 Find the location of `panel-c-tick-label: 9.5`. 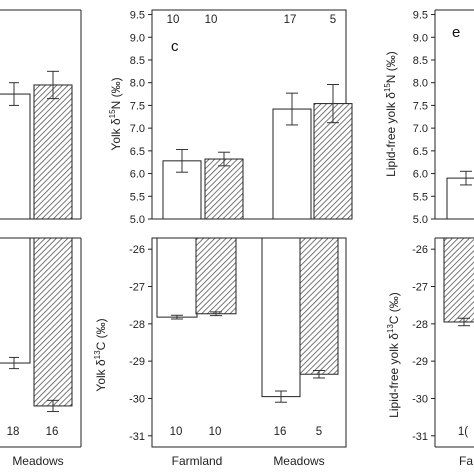

panel-c-tick-label: 9.5 is located at coordinates (137, 16).